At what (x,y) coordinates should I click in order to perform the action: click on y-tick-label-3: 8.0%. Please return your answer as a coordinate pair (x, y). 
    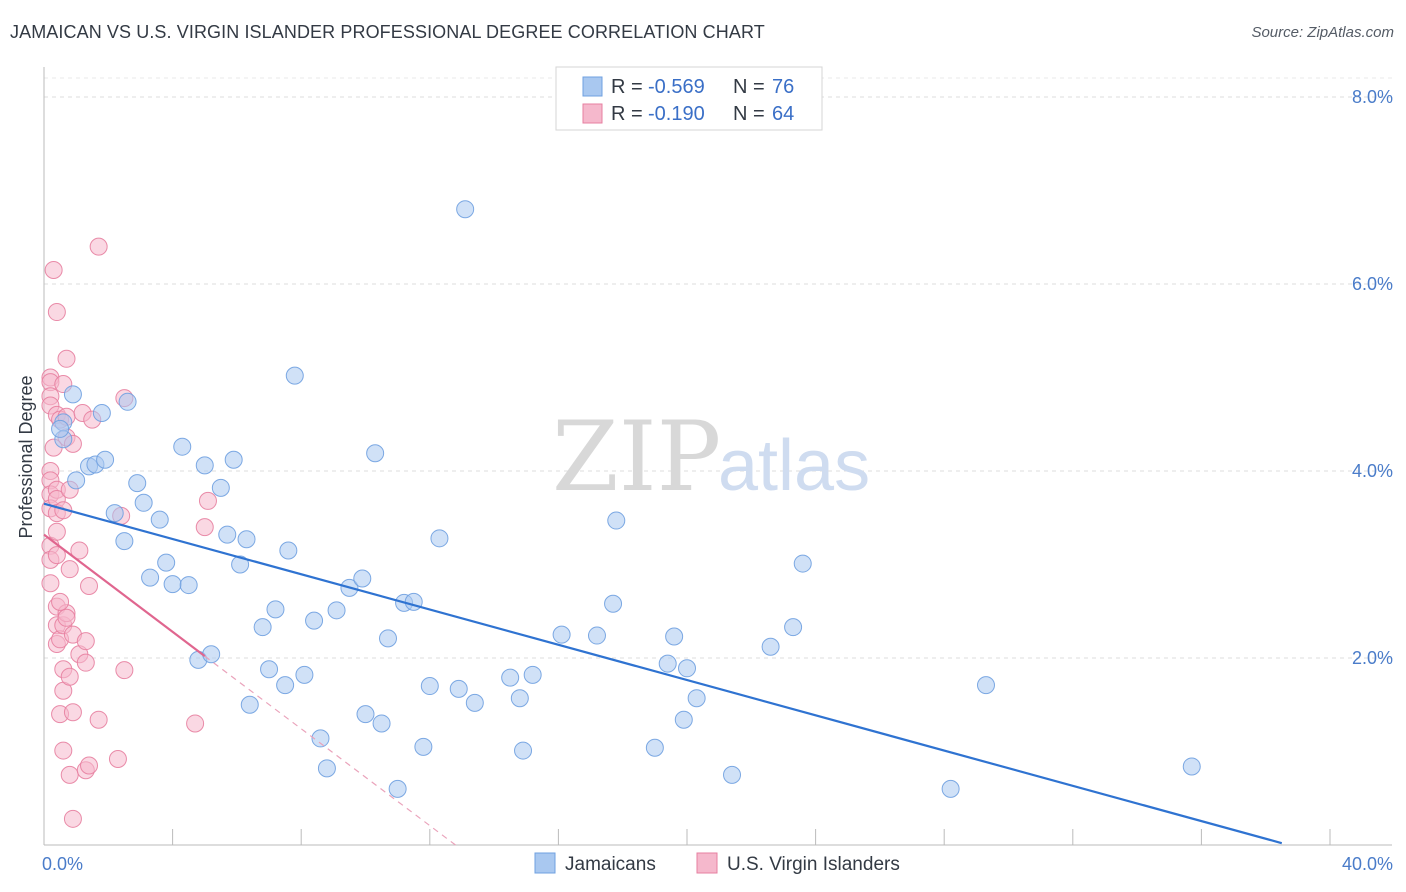
    Looking at the image, I should click on (1372, 97).